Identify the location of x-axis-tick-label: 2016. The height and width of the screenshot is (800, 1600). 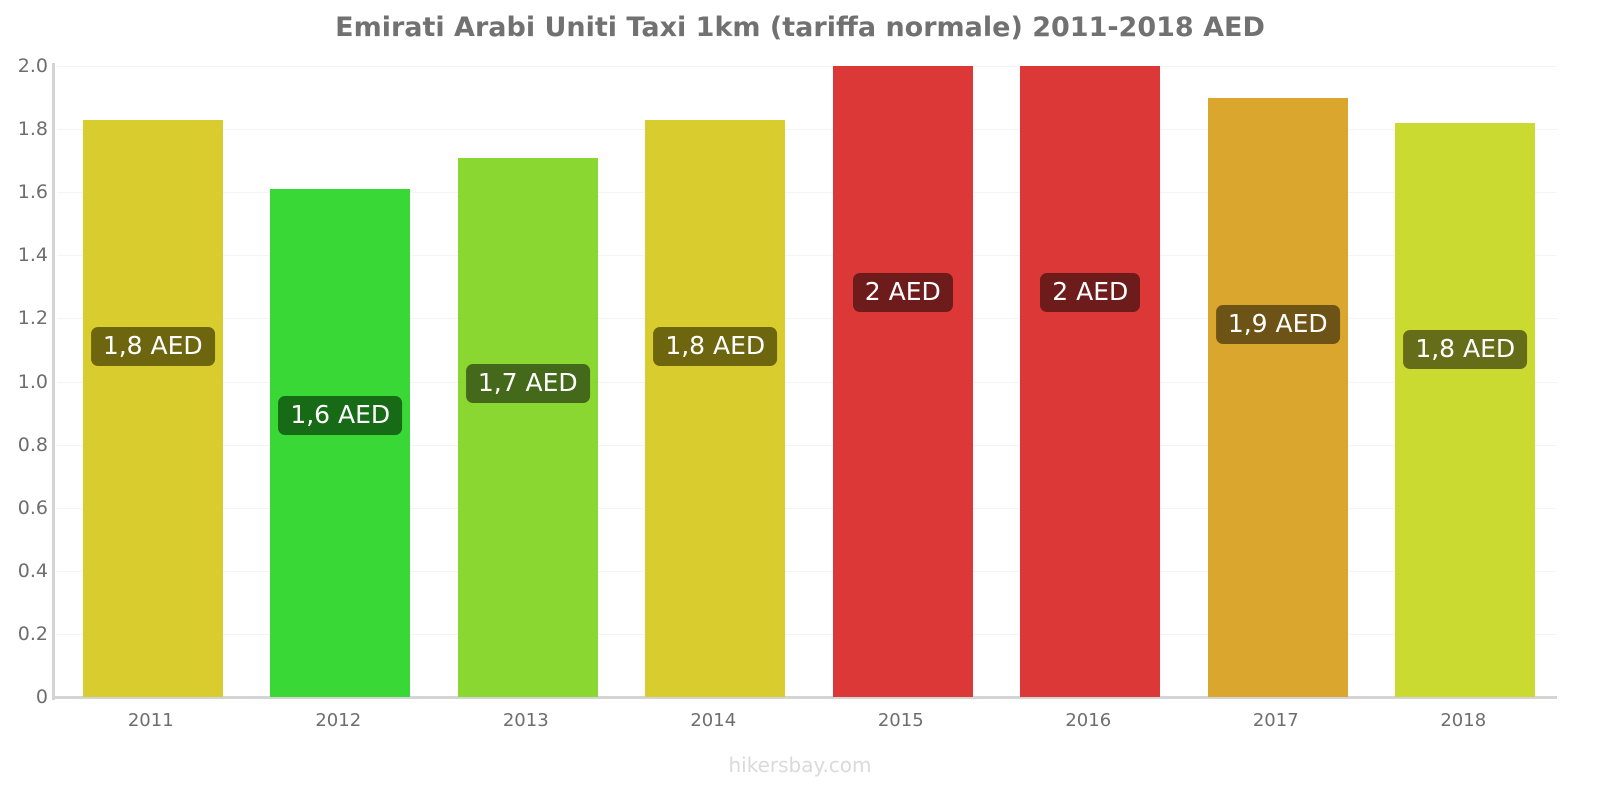
(1088, 720).